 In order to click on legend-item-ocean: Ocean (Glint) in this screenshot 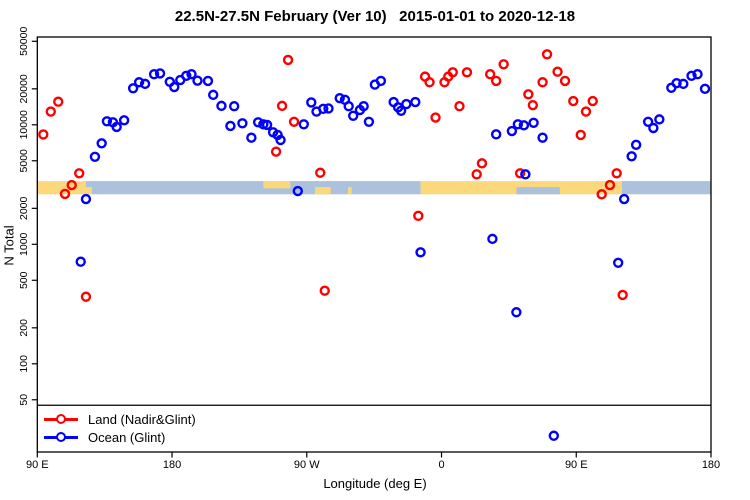, I will do `click(120, 437)`.